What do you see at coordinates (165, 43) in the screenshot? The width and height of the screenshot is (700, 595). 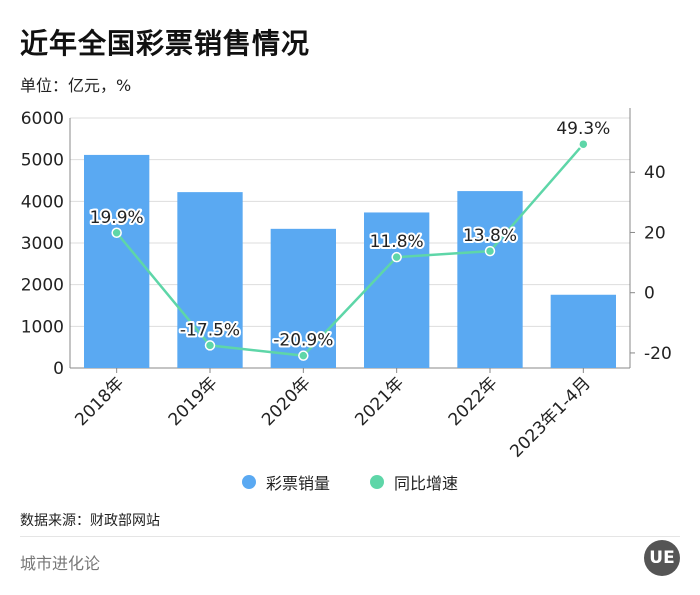 I see `chart-title: 近年全国彩票销售情况` at bounding box center [165, 43].